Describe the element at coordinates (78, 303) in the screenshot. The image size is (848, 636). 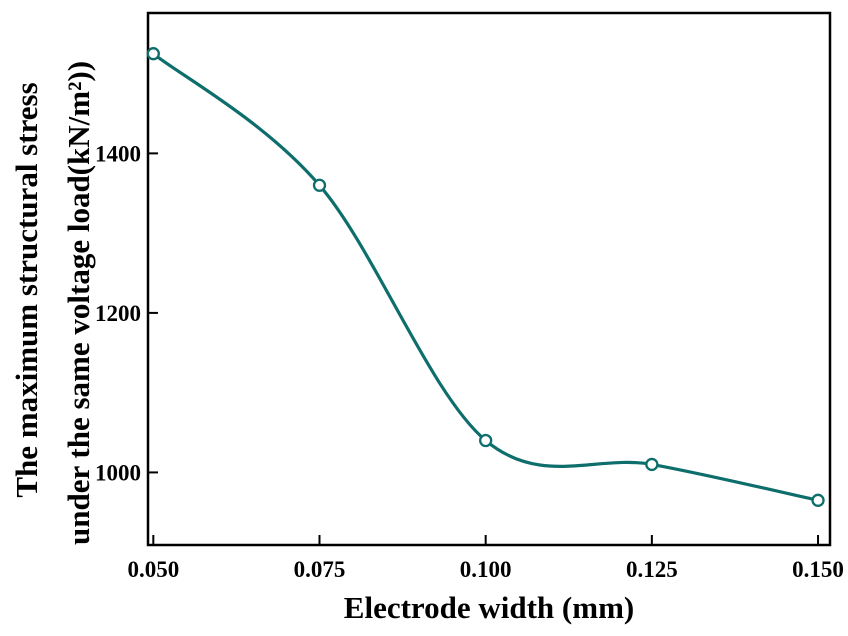
I see `y-axis-title-line2: under the same voltage load(kN/m²))` at that location.